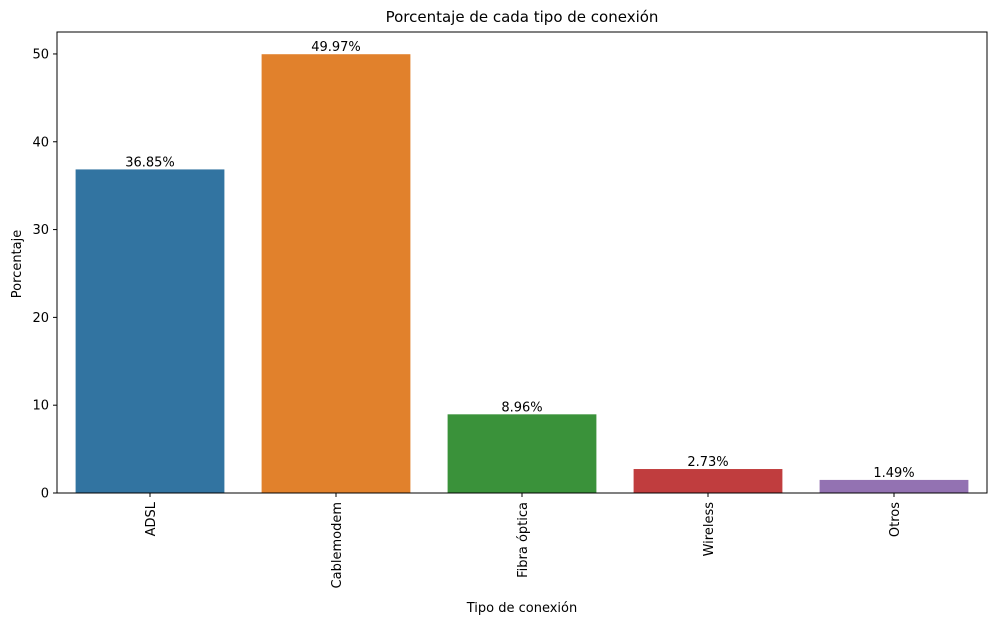  I want to click on x-tick-label: Cablemodem, so click(337, 545).